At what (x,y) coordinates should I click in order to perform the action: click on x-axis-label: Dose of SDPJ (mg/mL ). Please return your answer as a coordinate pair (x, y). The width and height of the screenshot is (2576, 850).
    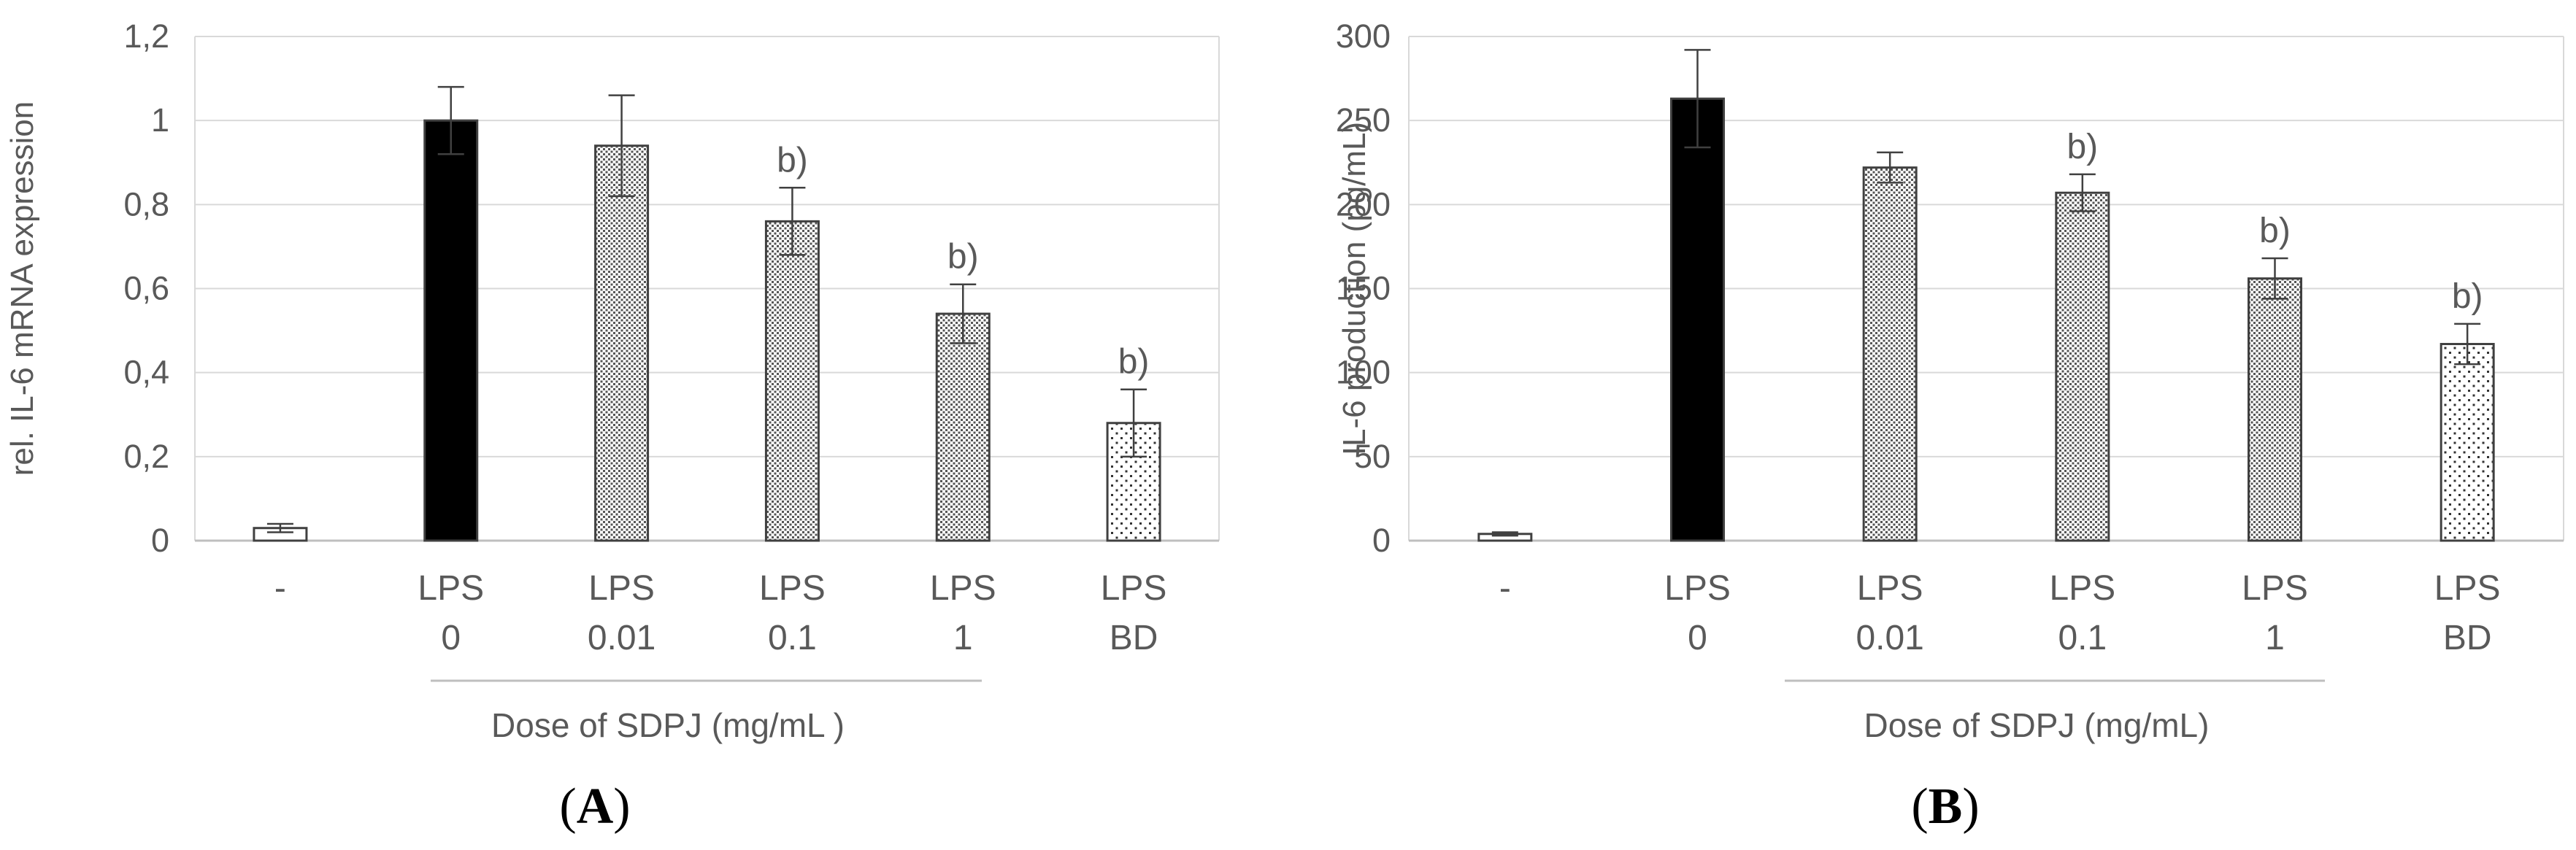
    Looking at the image, I should click on (668, 725).